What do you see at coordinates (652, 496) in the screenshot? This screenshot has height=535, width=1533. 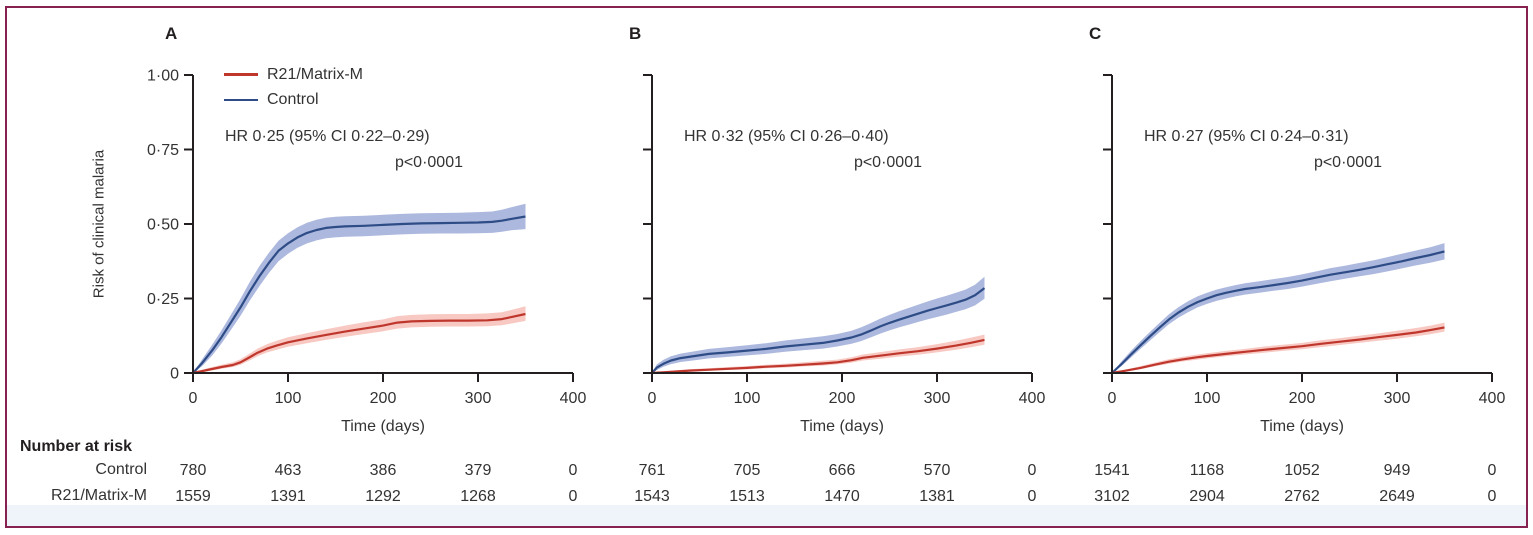 I see `at-risk-value: 1543` at bounding box center [652, 496].